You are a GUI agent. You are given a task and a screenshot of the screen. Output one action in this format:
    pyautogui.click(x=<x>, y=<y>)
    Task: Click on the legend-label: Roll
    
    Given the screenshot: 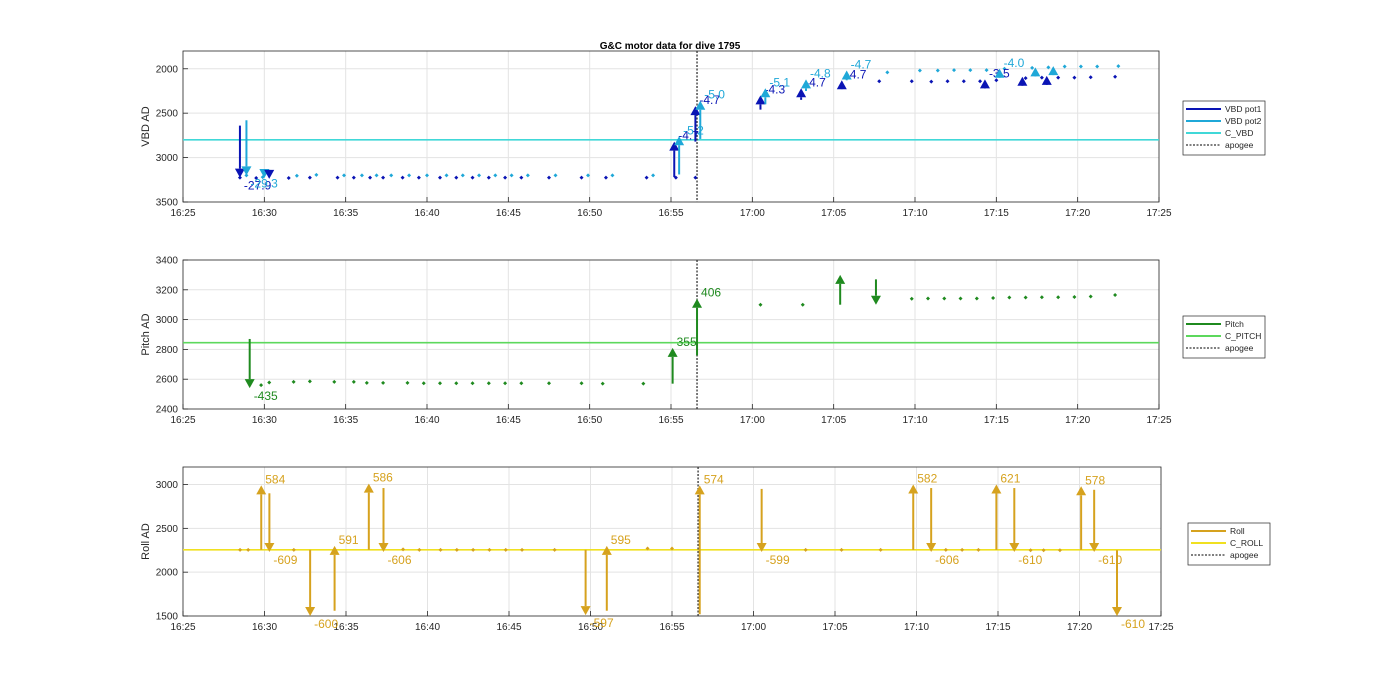 What is the action you would take?
    pyautogui.click(x=1237, y=531)
    